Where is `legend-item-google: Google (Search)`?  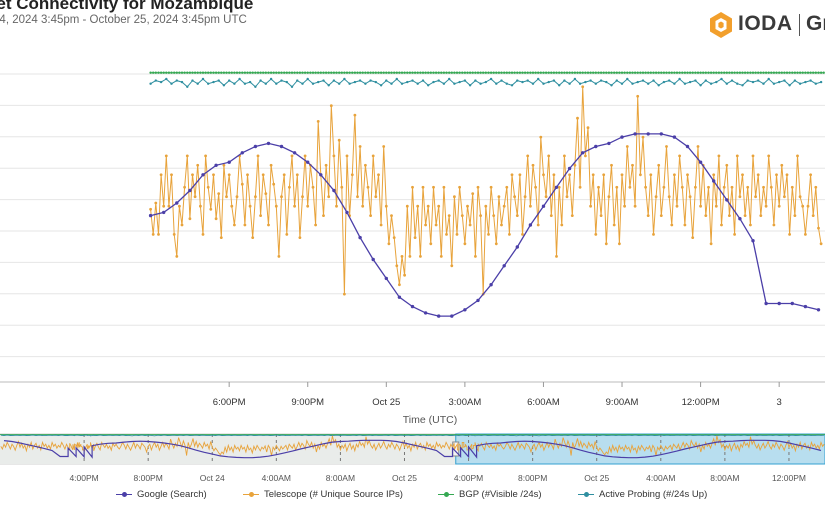
legend-item-google: Google (Search) is located at coordinates (161, 494).